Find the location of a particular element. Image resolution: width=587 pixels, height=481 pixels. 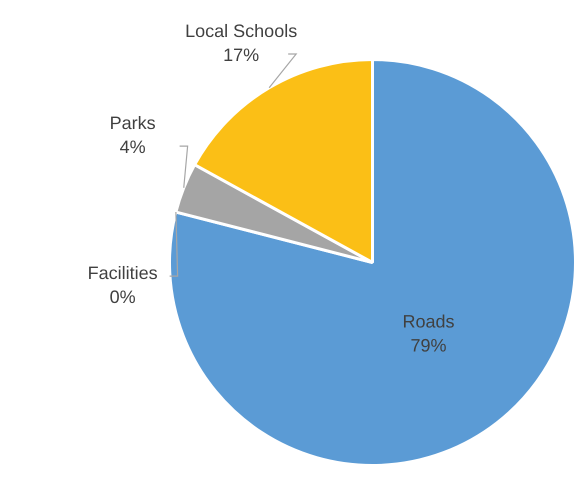

data-label: 4% is located at coordinates (133, 147).